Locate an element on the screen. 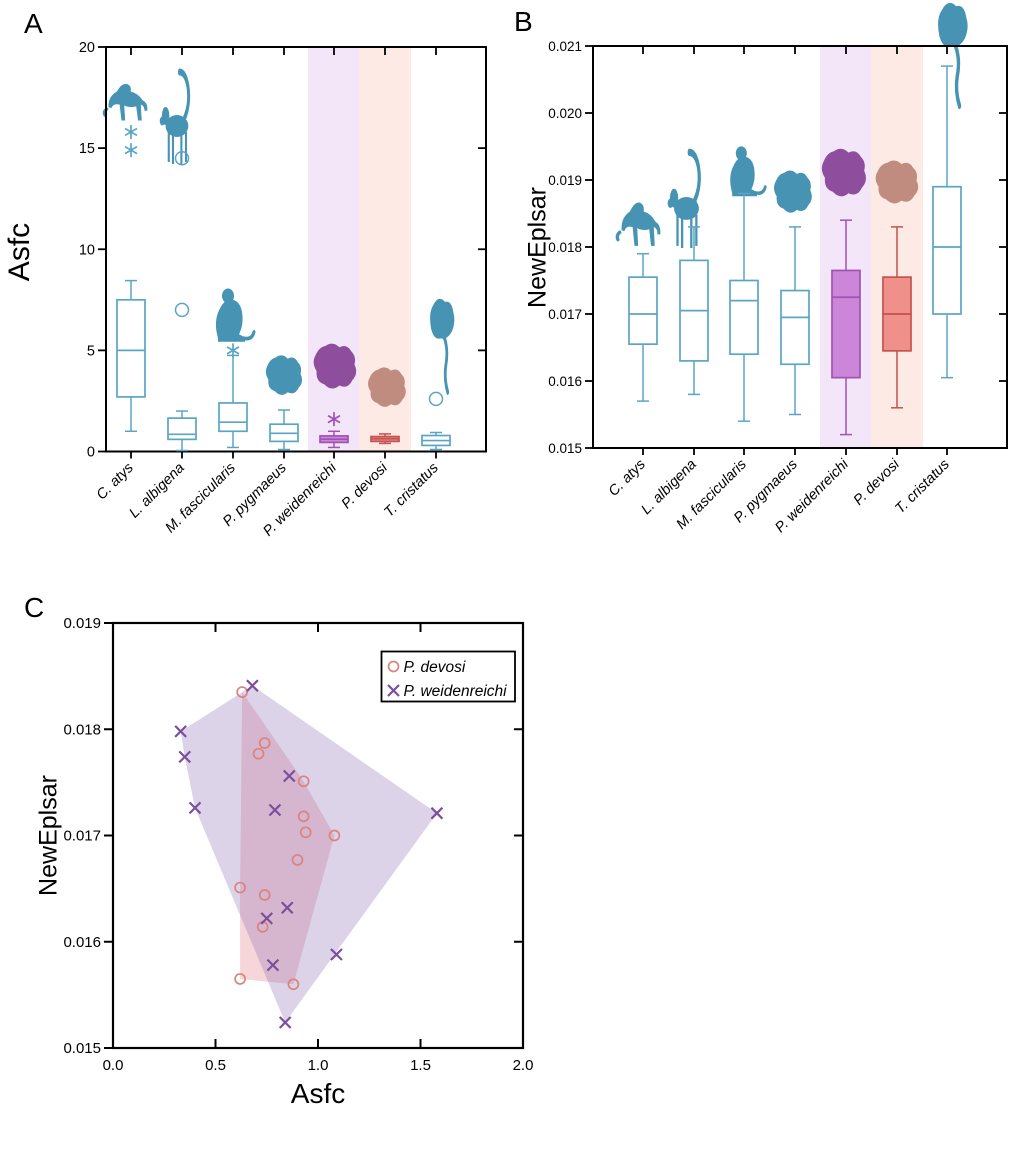 The height and width of the screenshot is (1162, 1032). a-p-pygmaeus-silhouette-icon is located at coordinates (284, 375).